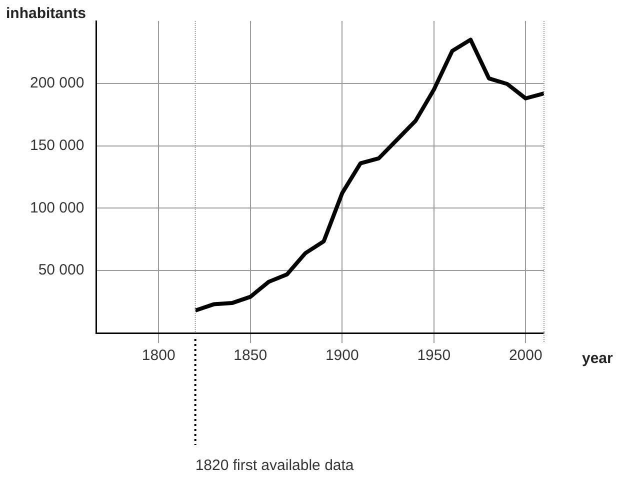 The height and width of the screenshot is (499, 624). Describe the element at coordinates (434, 355) in the screenshot. I see `x-tick-label: 1950` at that location.